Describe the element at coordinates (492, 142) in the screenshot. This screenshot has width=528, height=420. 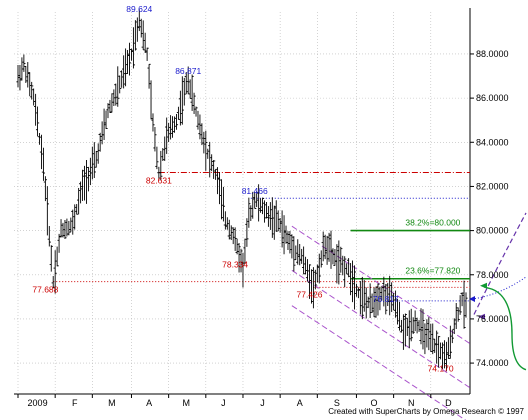
I see `y-tick-label: 84.0000` at that location.